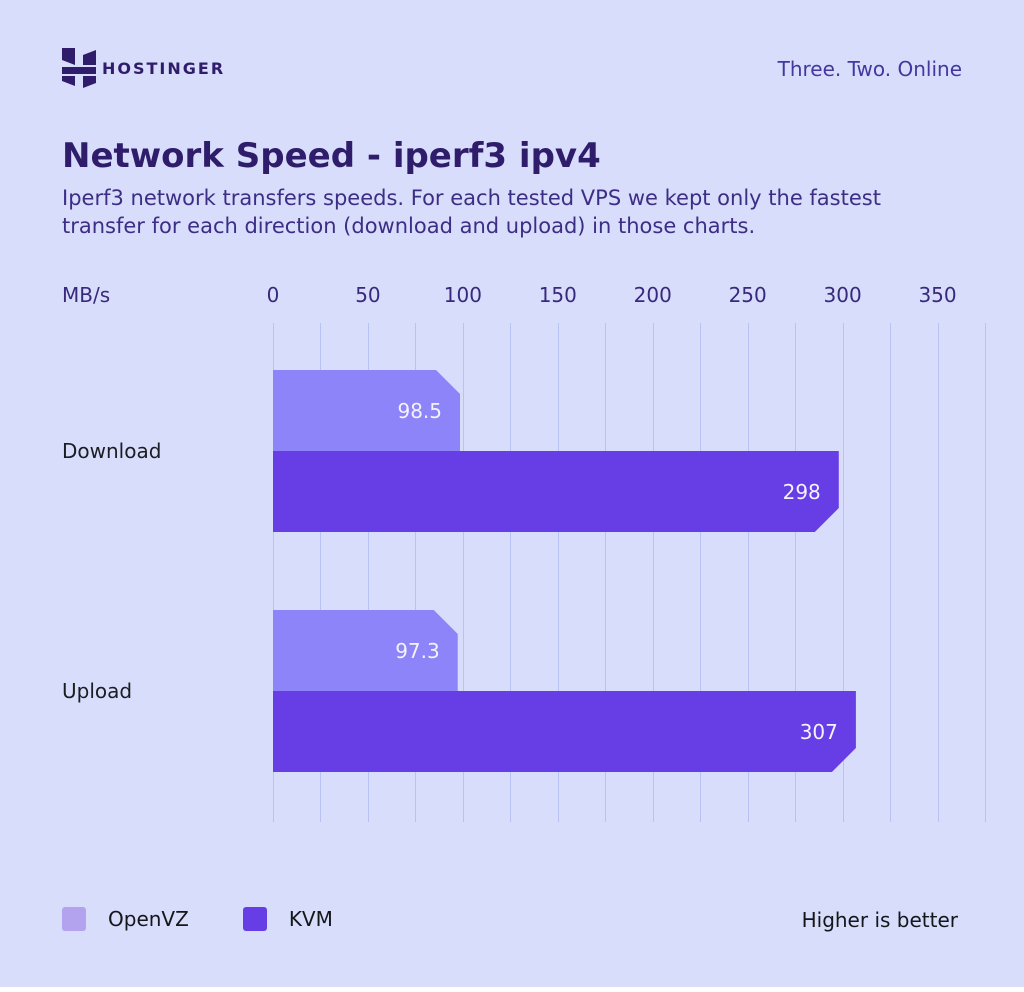 This screenshot has width=1024, height=992. Describe the element at coordinates (747, 295) in the screenshot. I see `x-tick-label: 250` at that location.